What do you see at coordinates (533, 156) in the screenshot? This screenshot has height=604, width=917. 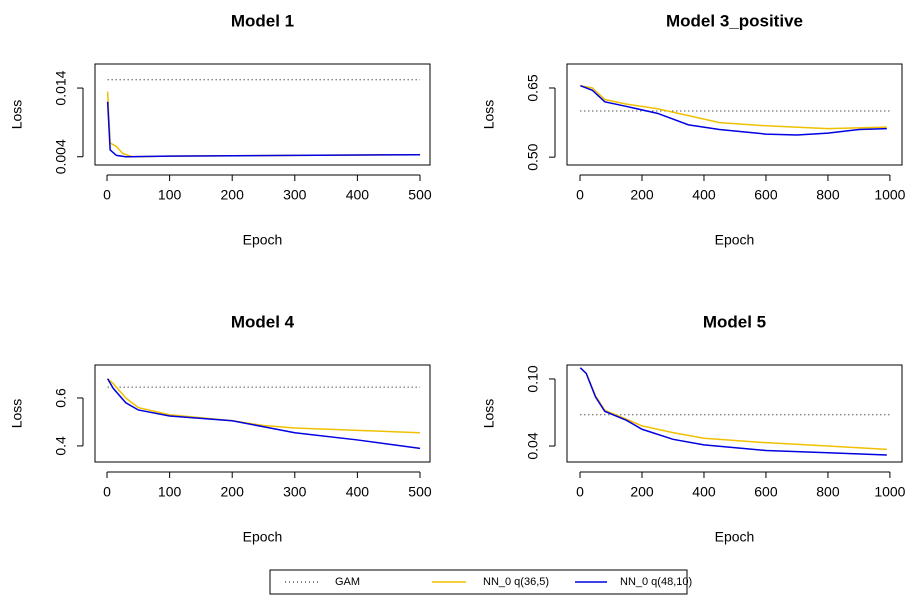 I see `y-tick-label: 0.50` at bounding box center [533, 156].